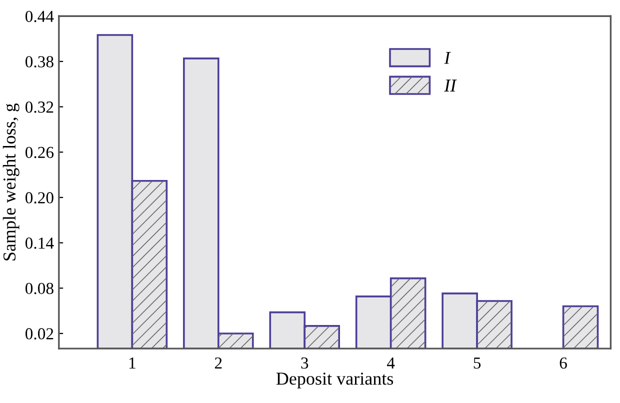 Image resolution: width=620 pixels, height=403 pixels. Describe the element at coordinates (304, 363) in the screenshot. I see `x-tick-label: 3` at that location.